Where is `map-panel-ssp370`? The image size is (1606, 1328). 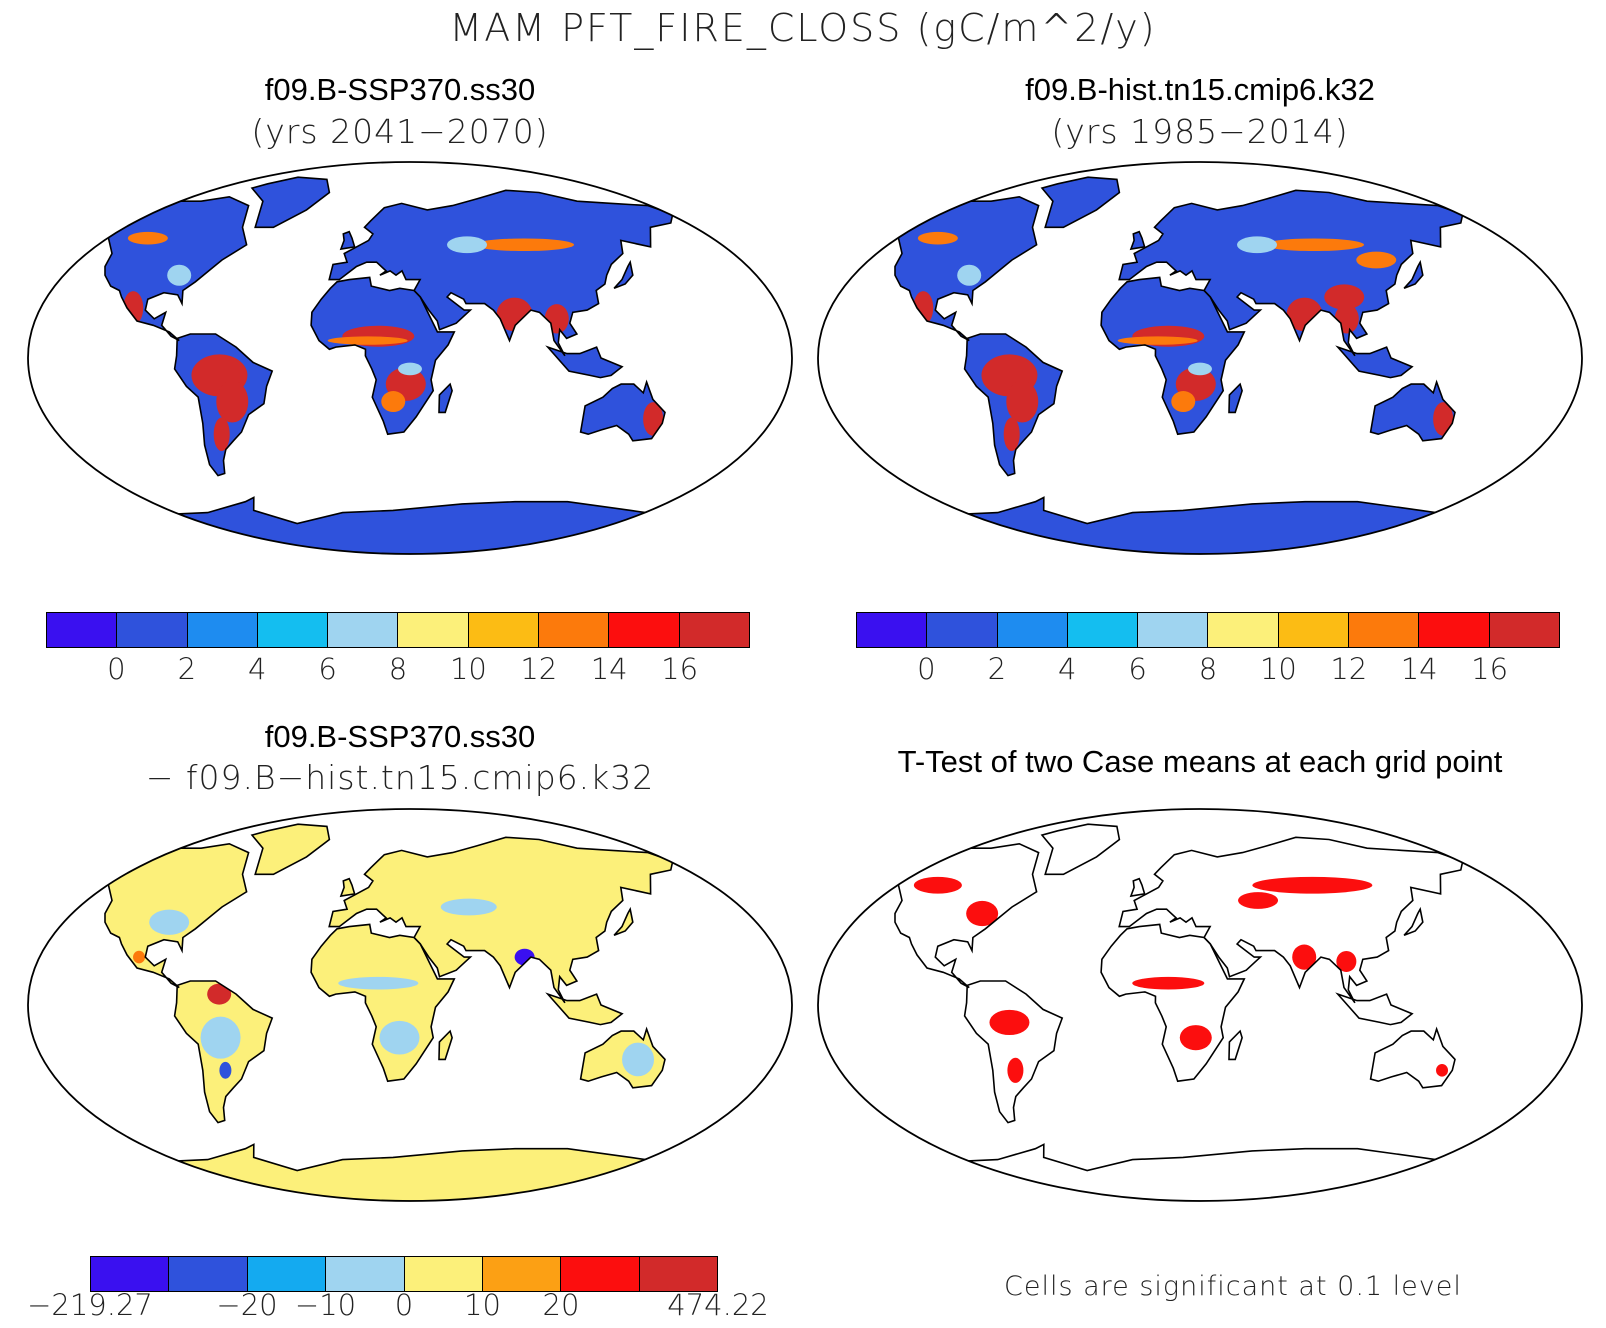 map-panel-ssp370 is located at coordinates (410, 358).